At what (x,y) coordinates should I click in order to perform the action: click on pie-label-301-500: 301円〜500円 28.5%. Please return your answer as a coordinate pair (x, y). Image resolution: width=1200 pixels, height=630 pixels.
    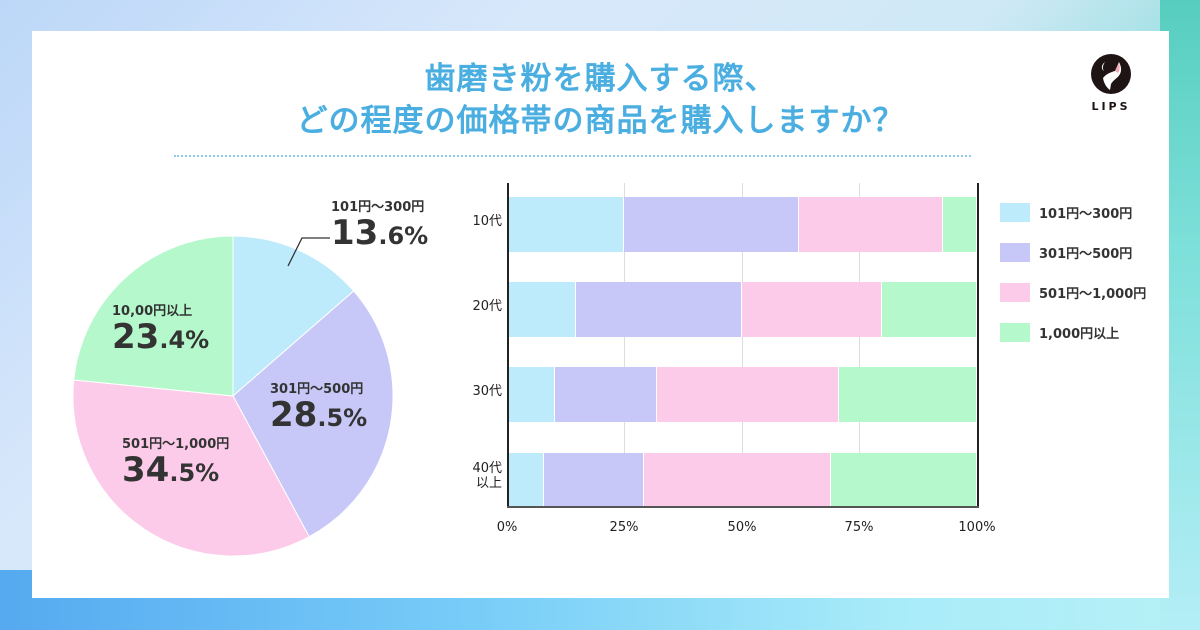
    Looking at the image, I should click on (318, 407).